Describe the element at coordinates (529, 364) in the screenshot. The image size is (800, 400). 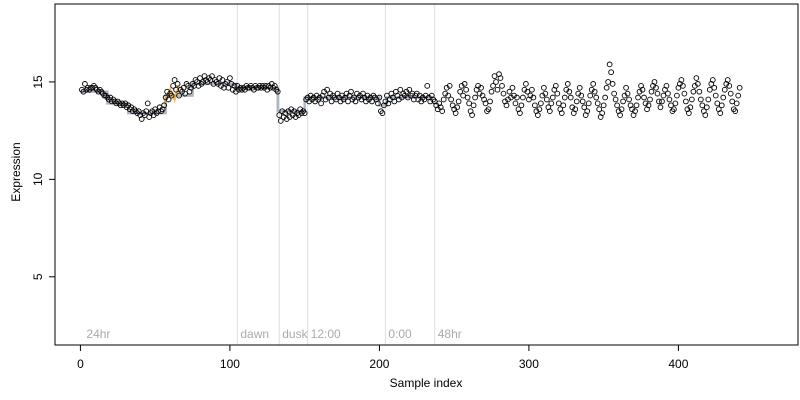
I see `x-tick-label: 300` at that location.